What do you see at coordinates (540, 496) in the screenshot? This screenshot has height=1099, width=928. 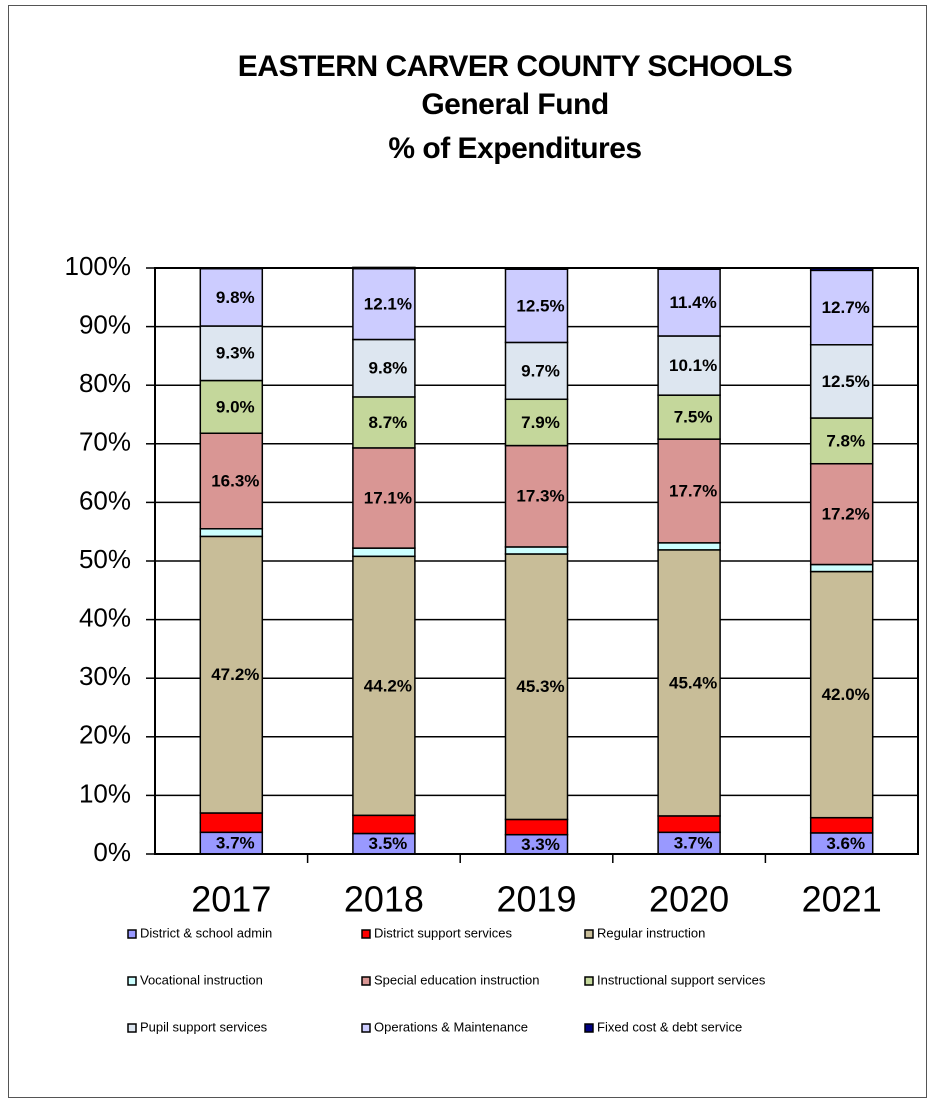 I see `data-label: 17.3%` at bounding box center [540, 496].